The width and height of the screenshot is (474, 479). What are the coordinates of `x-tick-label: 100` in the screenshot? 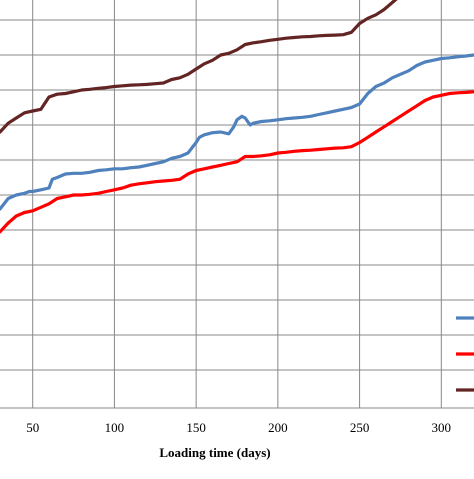 It's located at (115, 427).